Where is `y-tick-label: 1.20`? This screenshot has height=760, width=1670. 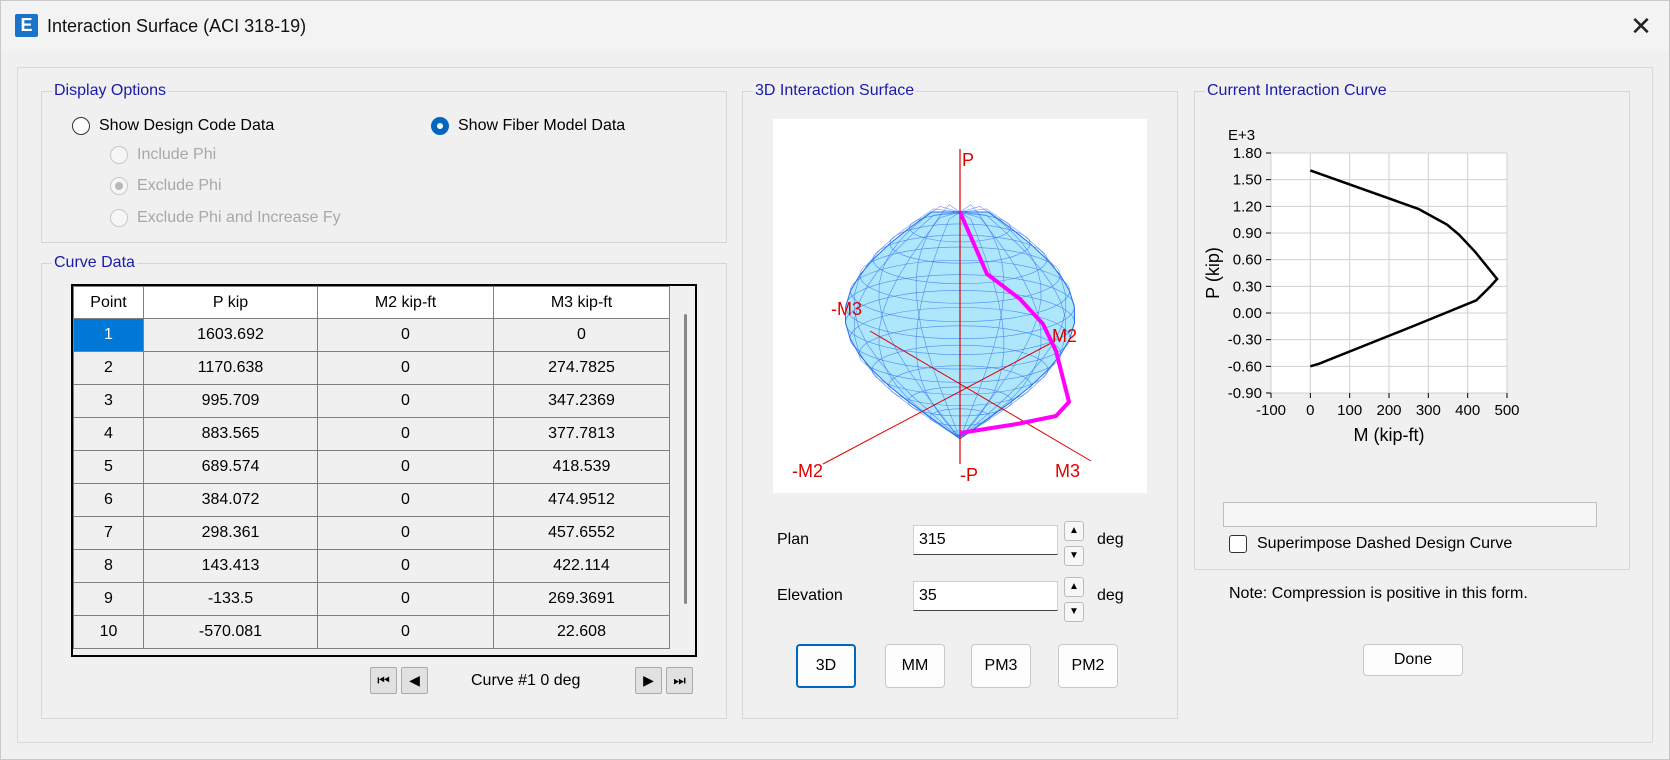
y-tick-label: 1.20 is located at coordinates (1247, 206).